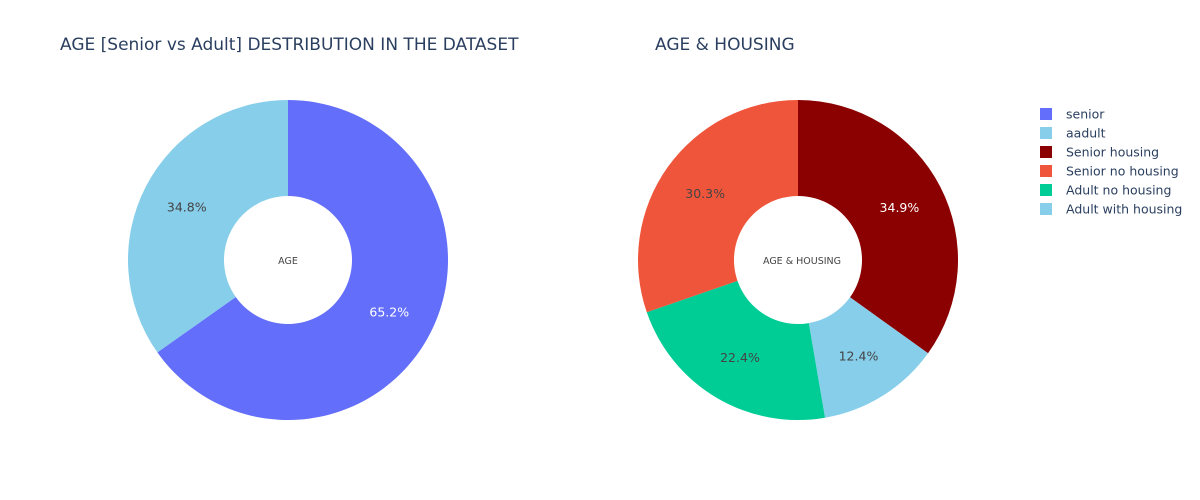  What do you see at coordinates (389, 311) in the screenshot?
I see `slice-label-senior: 65.2%` at bounding box center [389, 311].